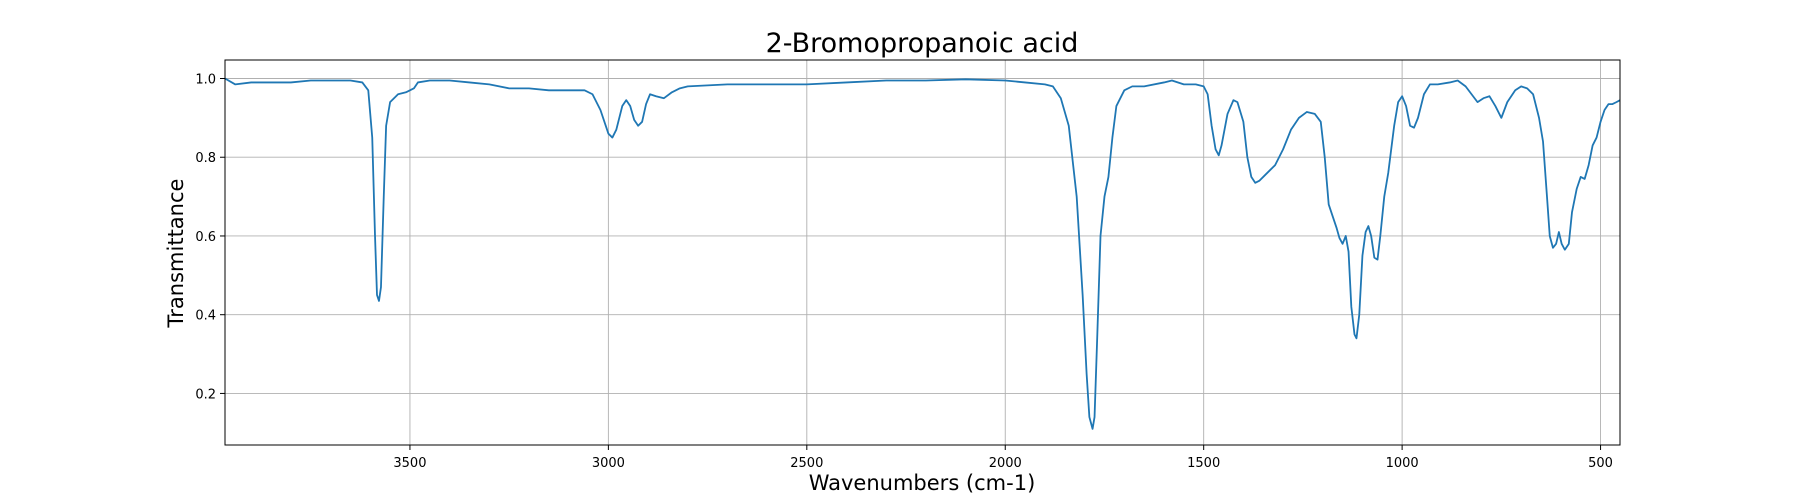 This screenshot has height=500, width=1800. What do you see at coordinates (205, 316) in the screenshot?
I see `y-tick-label: 0.4` at bounding box center [205, 316].